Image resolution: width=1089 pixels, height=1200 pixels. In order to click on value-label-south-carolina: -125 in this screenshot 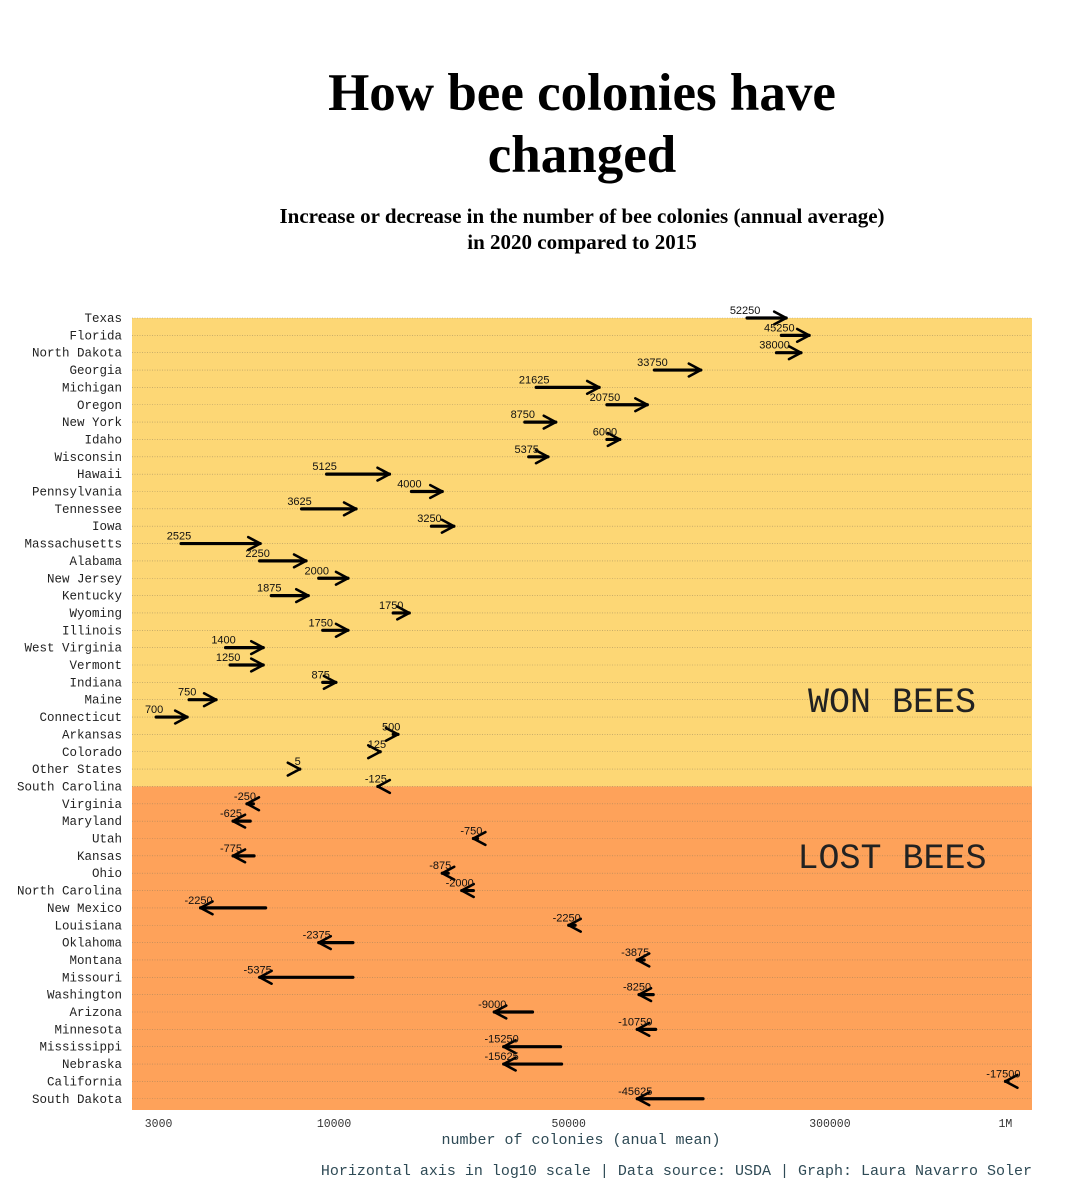, I will do `click(376, 779)`.